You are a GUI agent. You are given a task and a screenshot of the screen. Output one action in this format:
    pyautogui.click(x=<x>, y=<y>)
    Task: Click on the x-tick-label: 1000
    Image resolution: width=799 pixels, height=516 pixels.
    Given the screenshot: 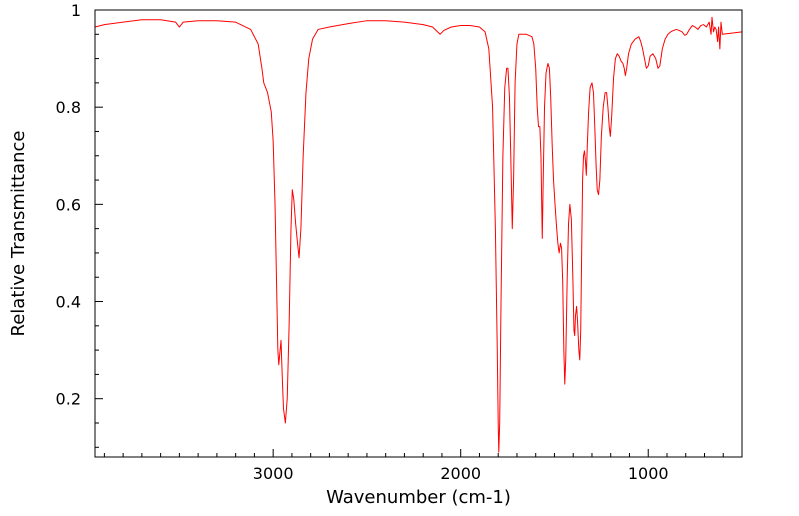 What is the action you would take?
    pyautogui.click(x=648, y=473)
    